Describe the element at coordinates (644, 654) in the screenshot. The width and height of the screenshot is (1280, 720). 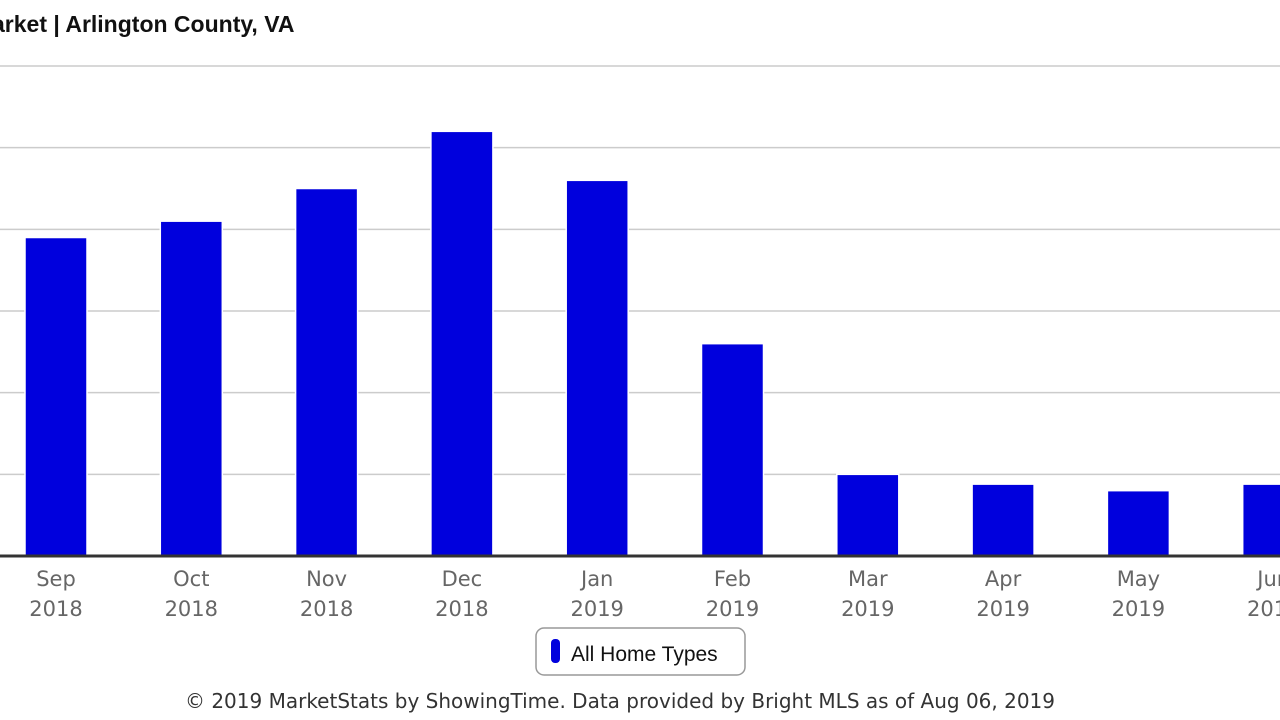
I see `legend-label: All Home Types` at that location.